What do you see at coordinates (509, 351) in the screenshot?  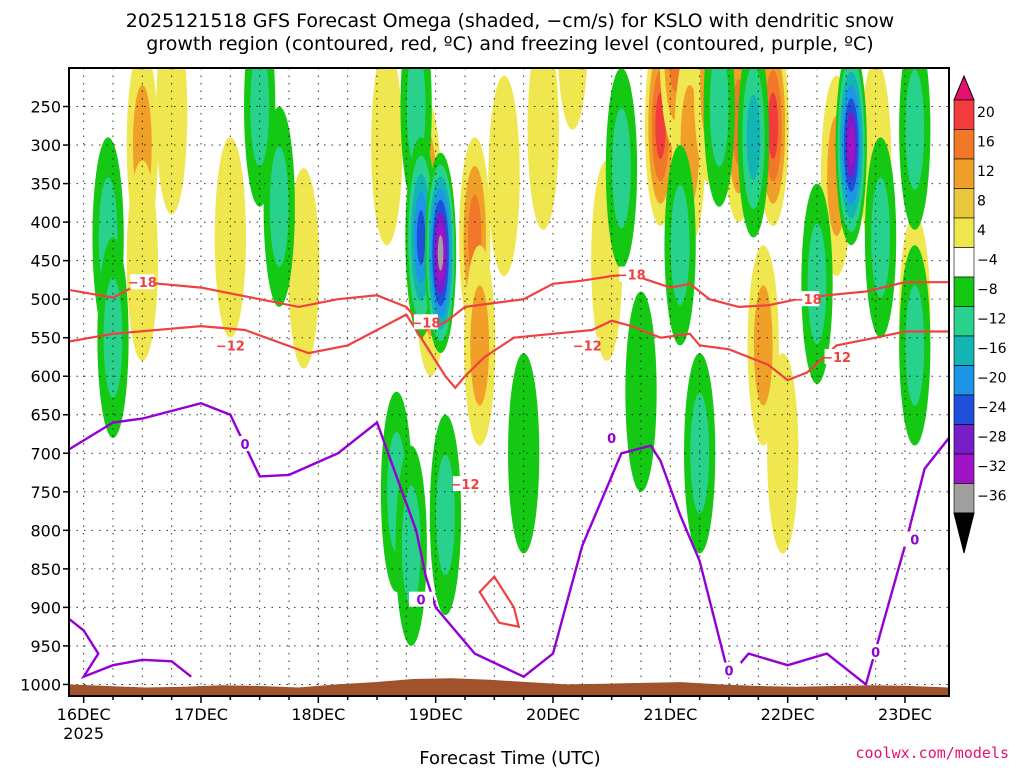 I see `dgz-minus12-contour` at bounding box center [509, 351].